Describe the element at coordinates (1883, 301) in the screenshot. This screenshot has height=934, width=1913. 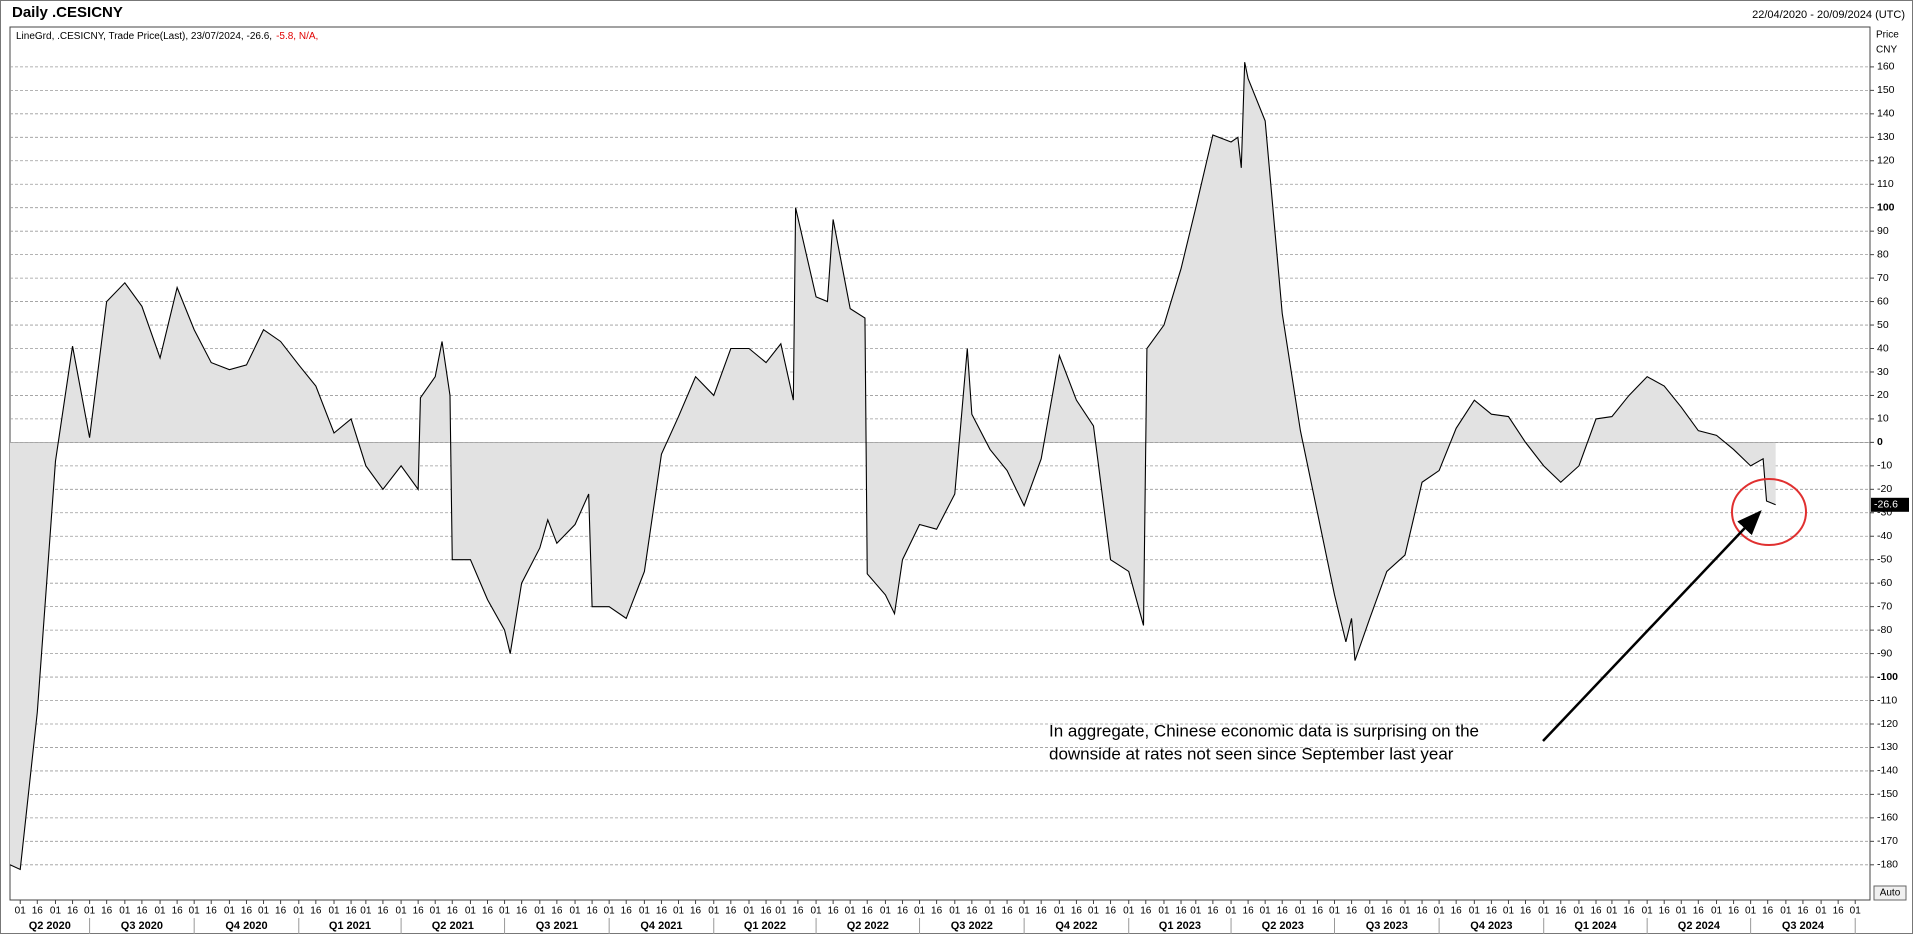
I see `y-tick-label: 60` at that location.